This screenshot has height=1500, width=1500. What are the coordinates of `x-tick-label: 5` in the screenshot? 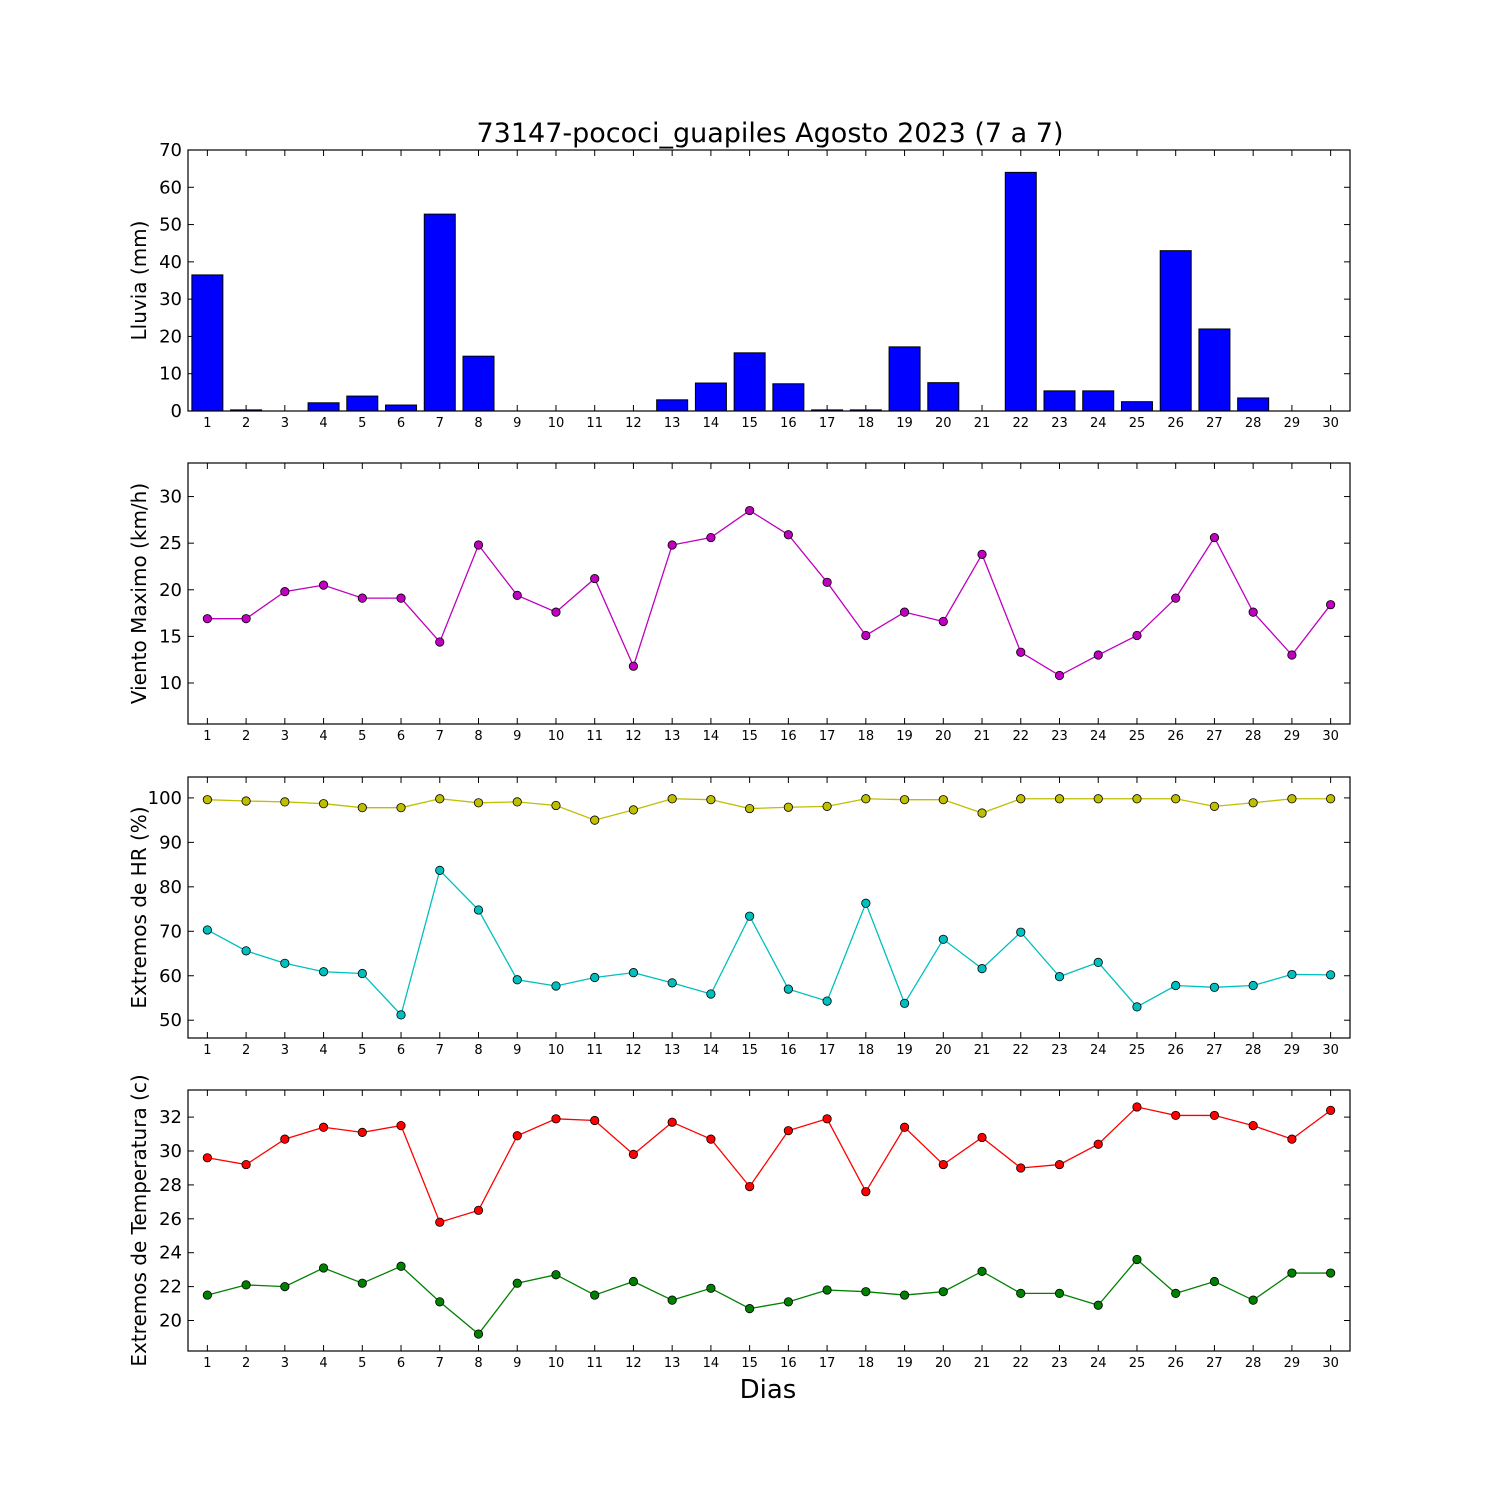 It's located at (362, 1363).